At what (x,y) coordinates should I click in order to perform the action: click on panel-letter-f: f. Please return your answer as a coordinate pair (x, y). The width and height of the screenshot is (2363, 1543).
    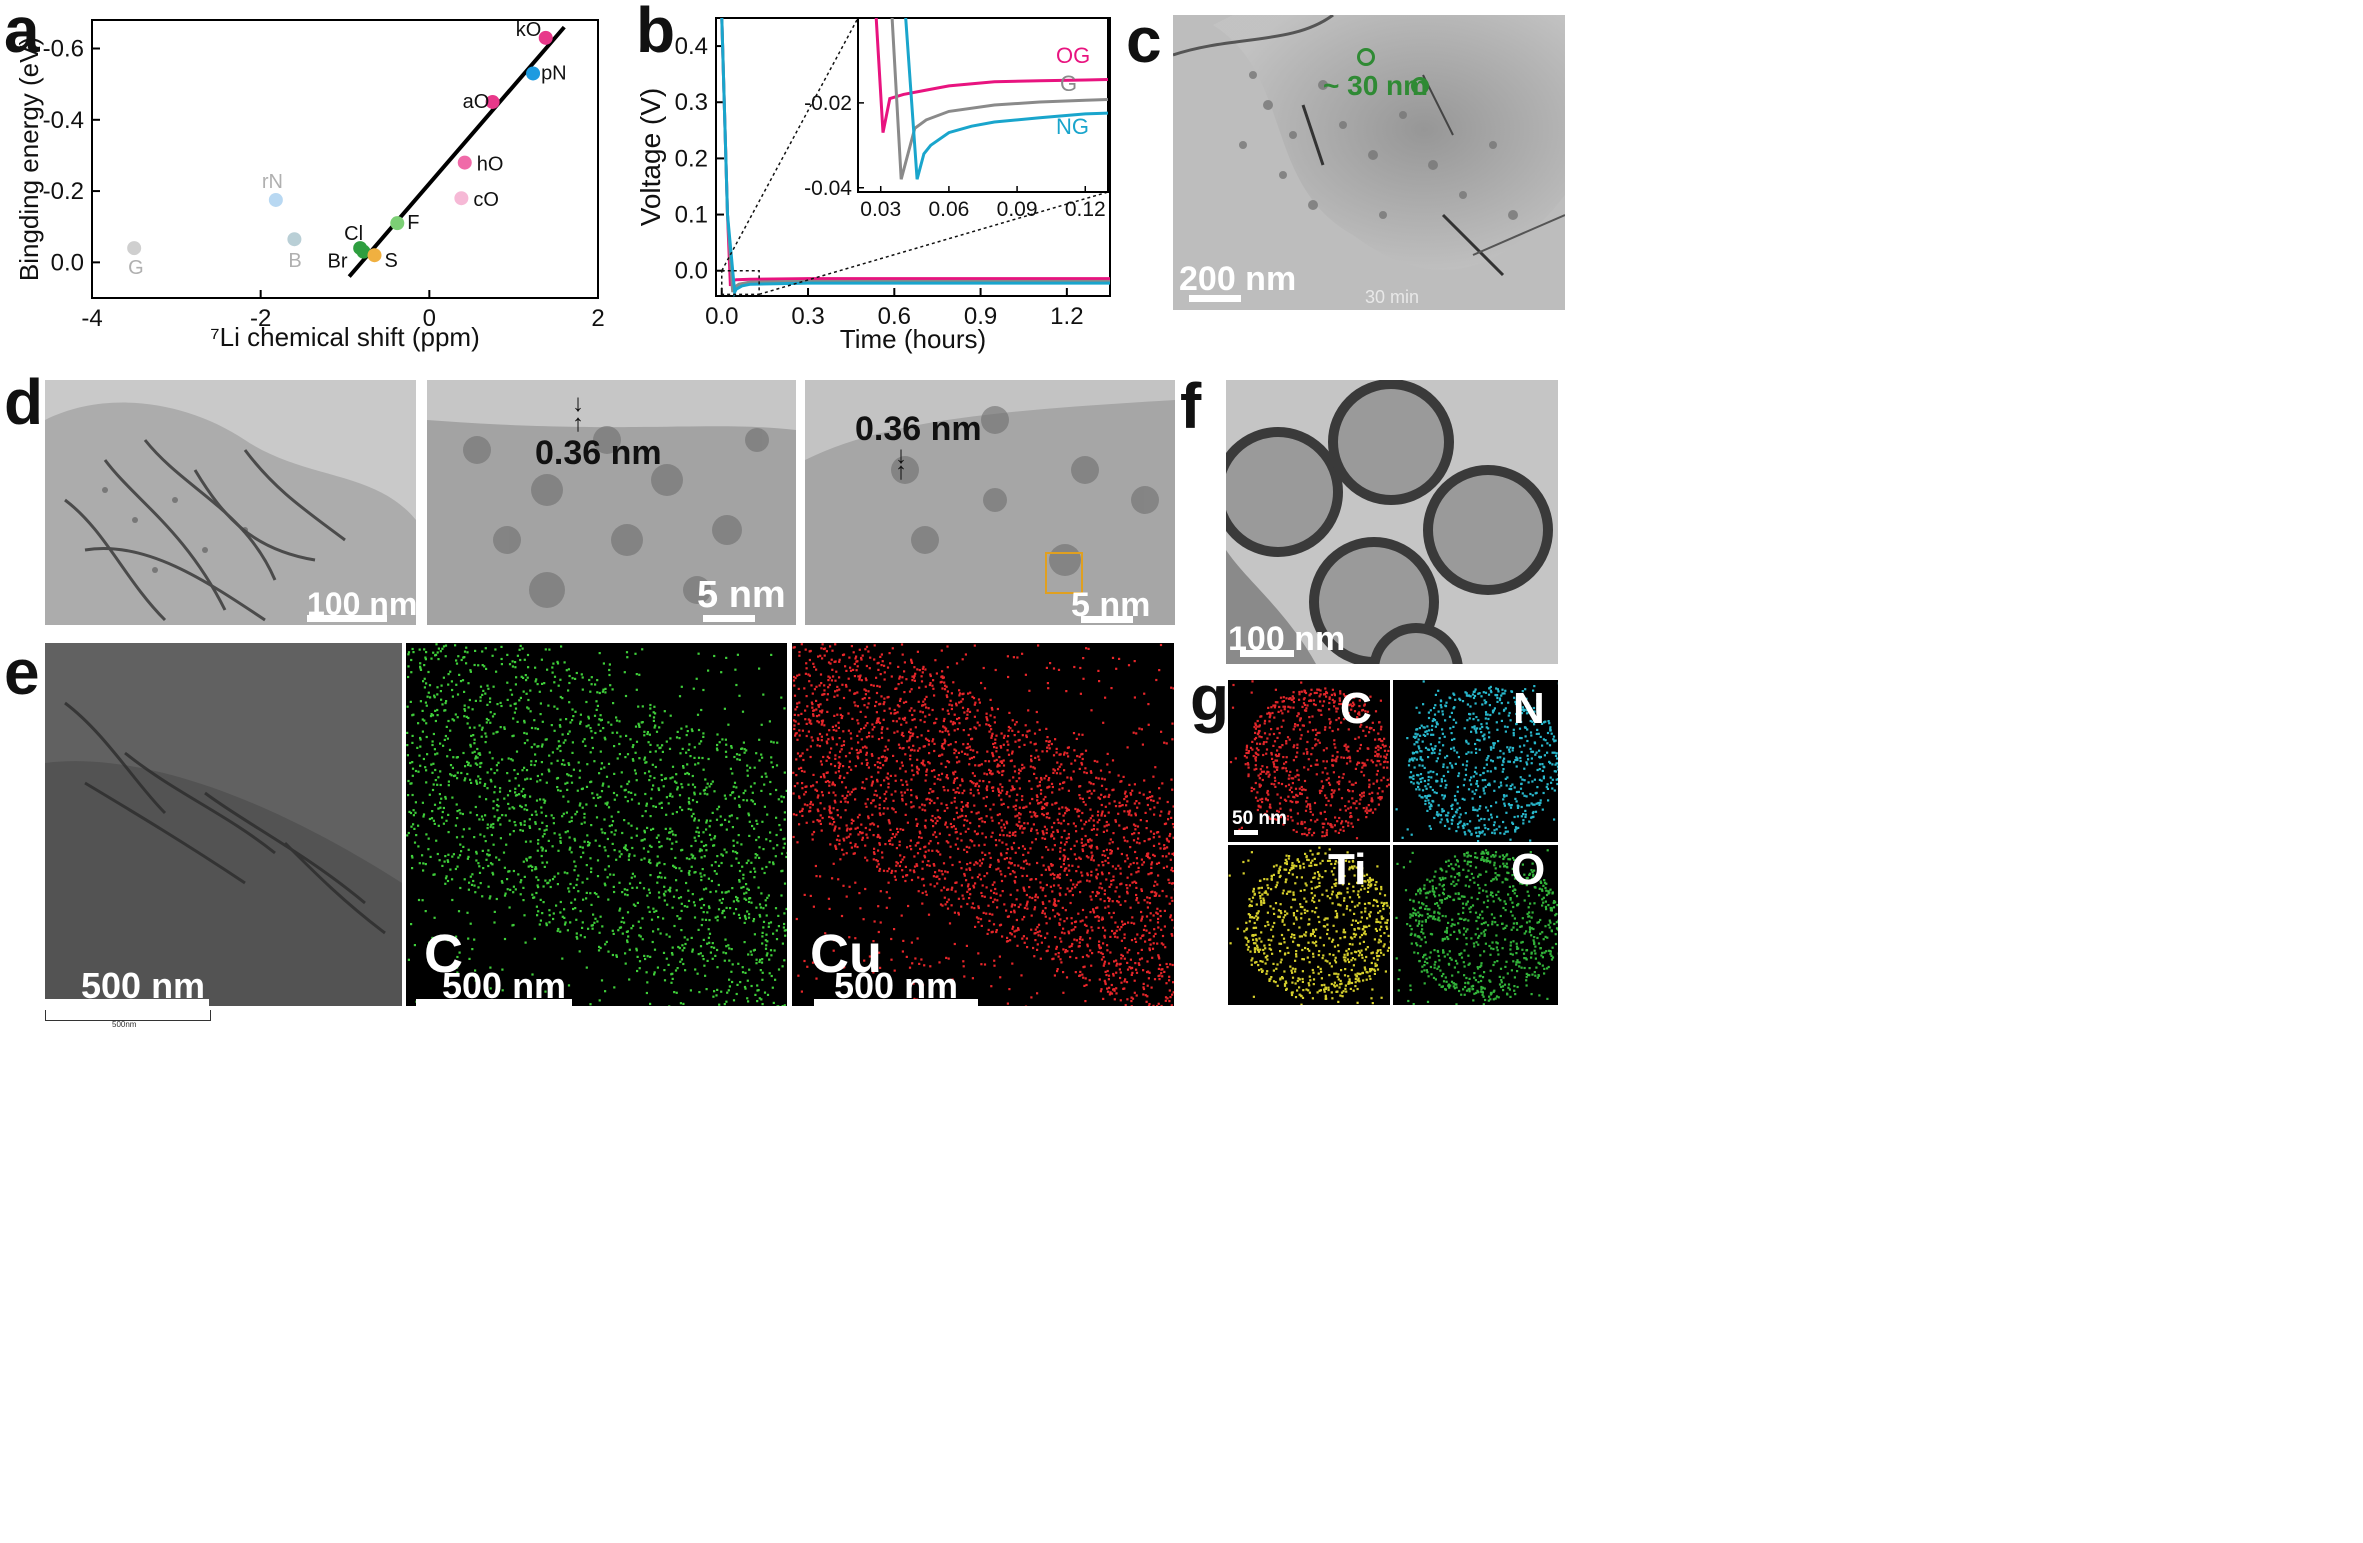
    Looking at the image, I should click on (1191, 406).